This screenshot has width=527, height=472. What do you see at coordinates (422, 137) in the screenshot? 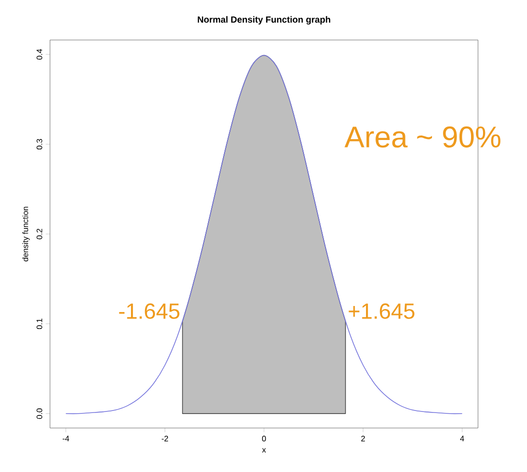
I see `annotation: Area ~ 90%` at bounding box center [422, 137].